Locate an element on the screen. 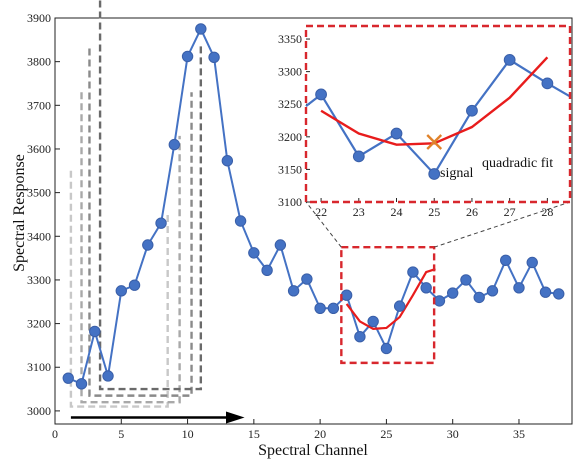 This screenshot has height=459, width=575. y-tick-label: 3500 is located at coordinates (39, 193).